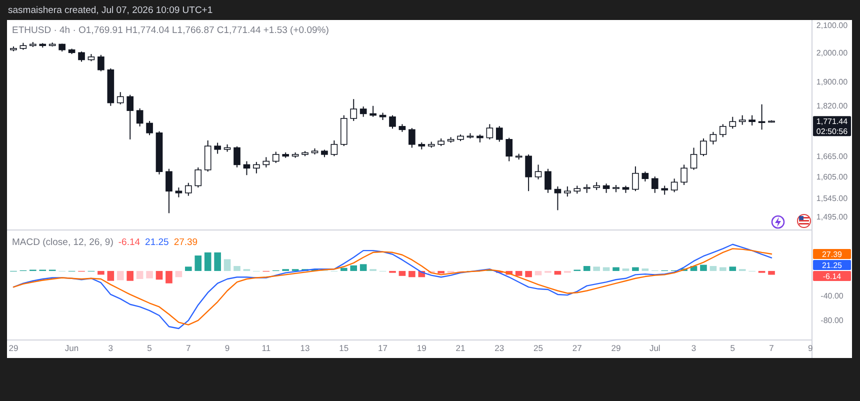 Image resolution: width=860 pixels, height=401 pixels. What do you see at coordinates (461, 348) in the screenshot?
I see `x-tick-label: 21` at bounding box center [461, 348].